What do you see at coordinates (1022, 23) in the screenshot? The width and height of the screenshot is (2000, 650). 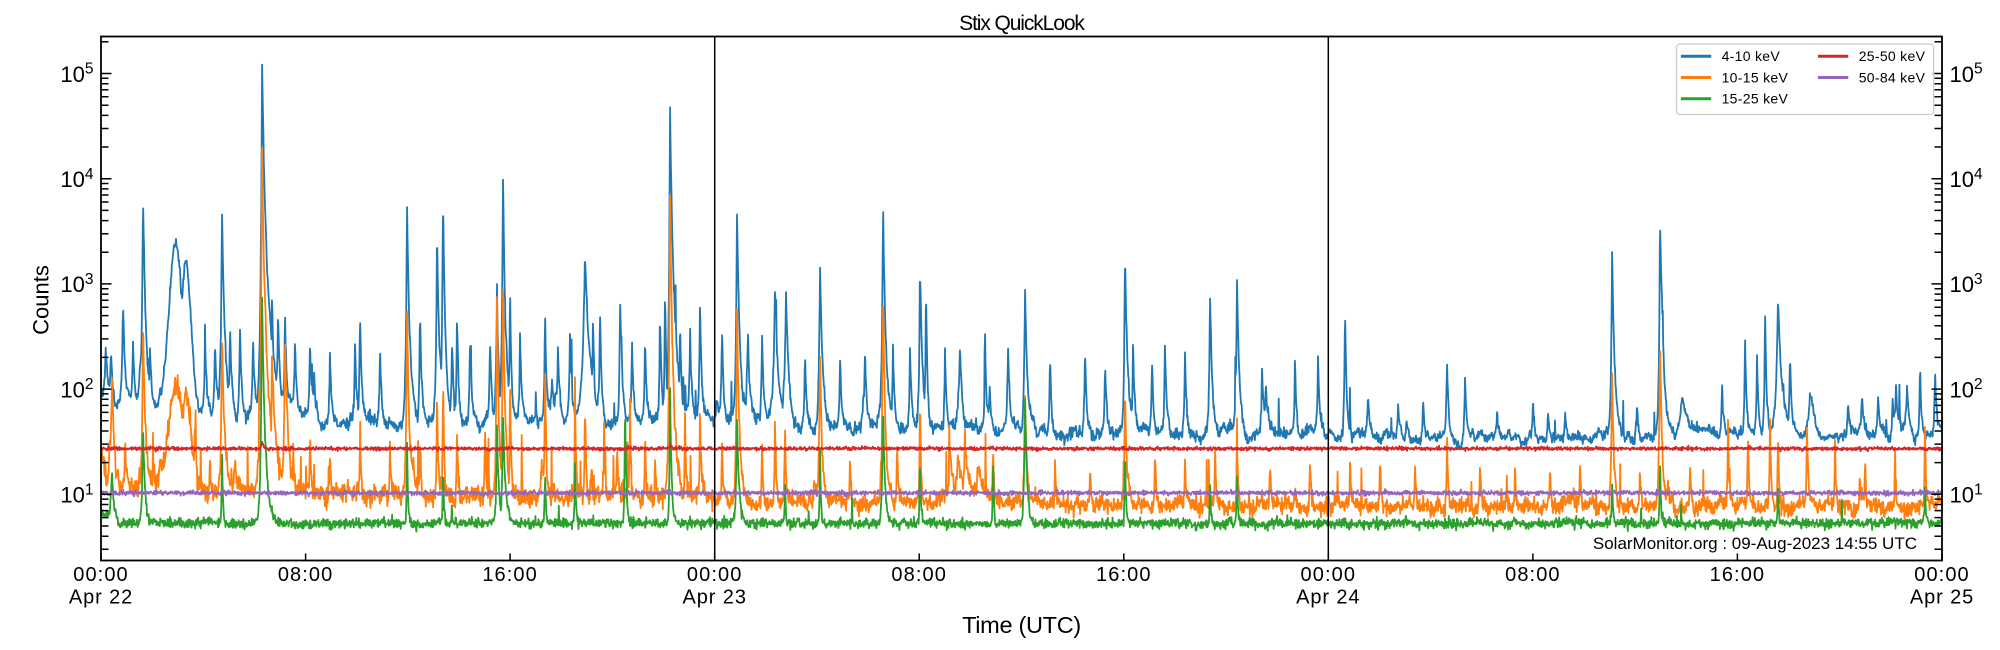 I see `svg-text: Stix QuickLook` at bounding box center [1022, 23].